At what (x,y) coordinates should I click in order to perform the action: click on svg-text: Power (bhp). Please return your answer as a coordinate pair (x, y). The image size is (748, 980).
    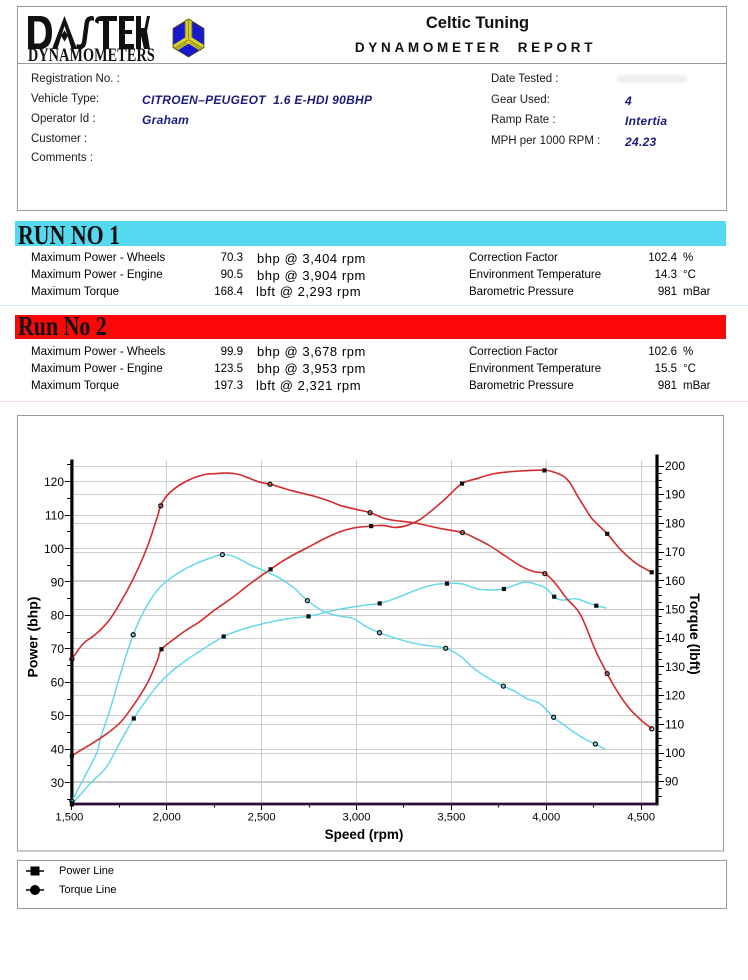
    Looking at the image, I should click on (33, 637).